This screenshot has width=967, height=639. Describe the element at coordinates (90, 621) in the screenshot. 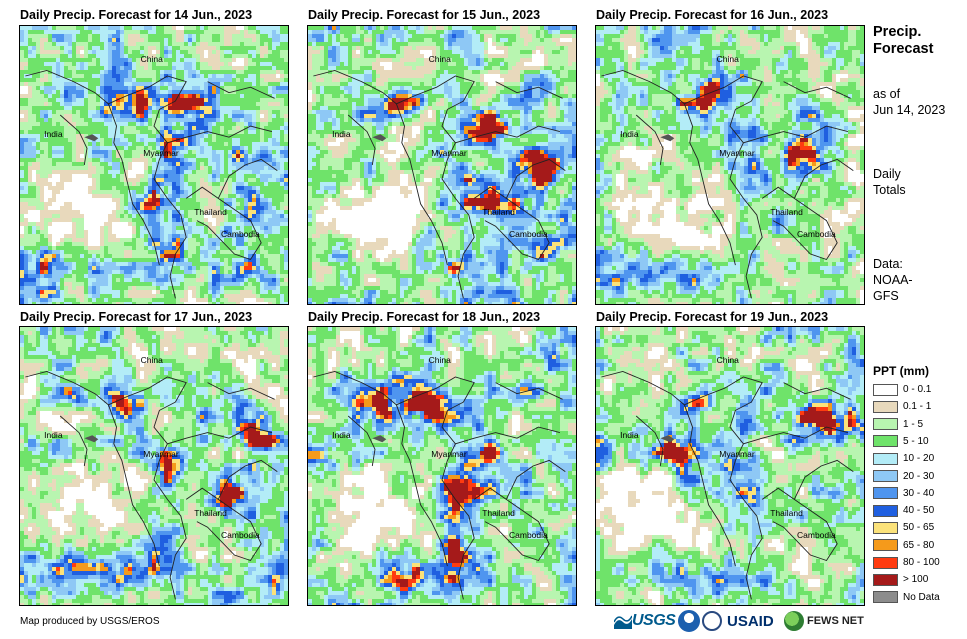

I see `map-credit: Map produced by USGS/EROS` at that location.